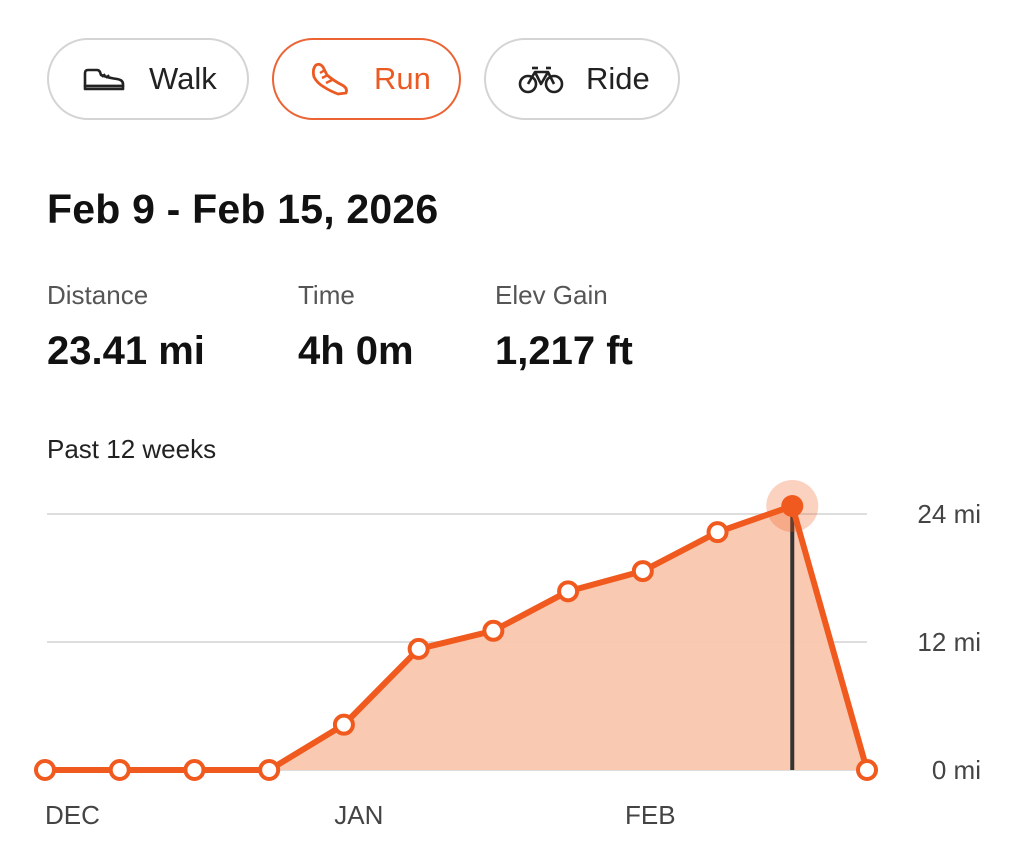 The height and width of the screenshot is (856, 1024). What do you see at coordinates (949, 642) in the screenshot?
I see `y-tick-label: 12 mi` at bounding box center [949, 642].